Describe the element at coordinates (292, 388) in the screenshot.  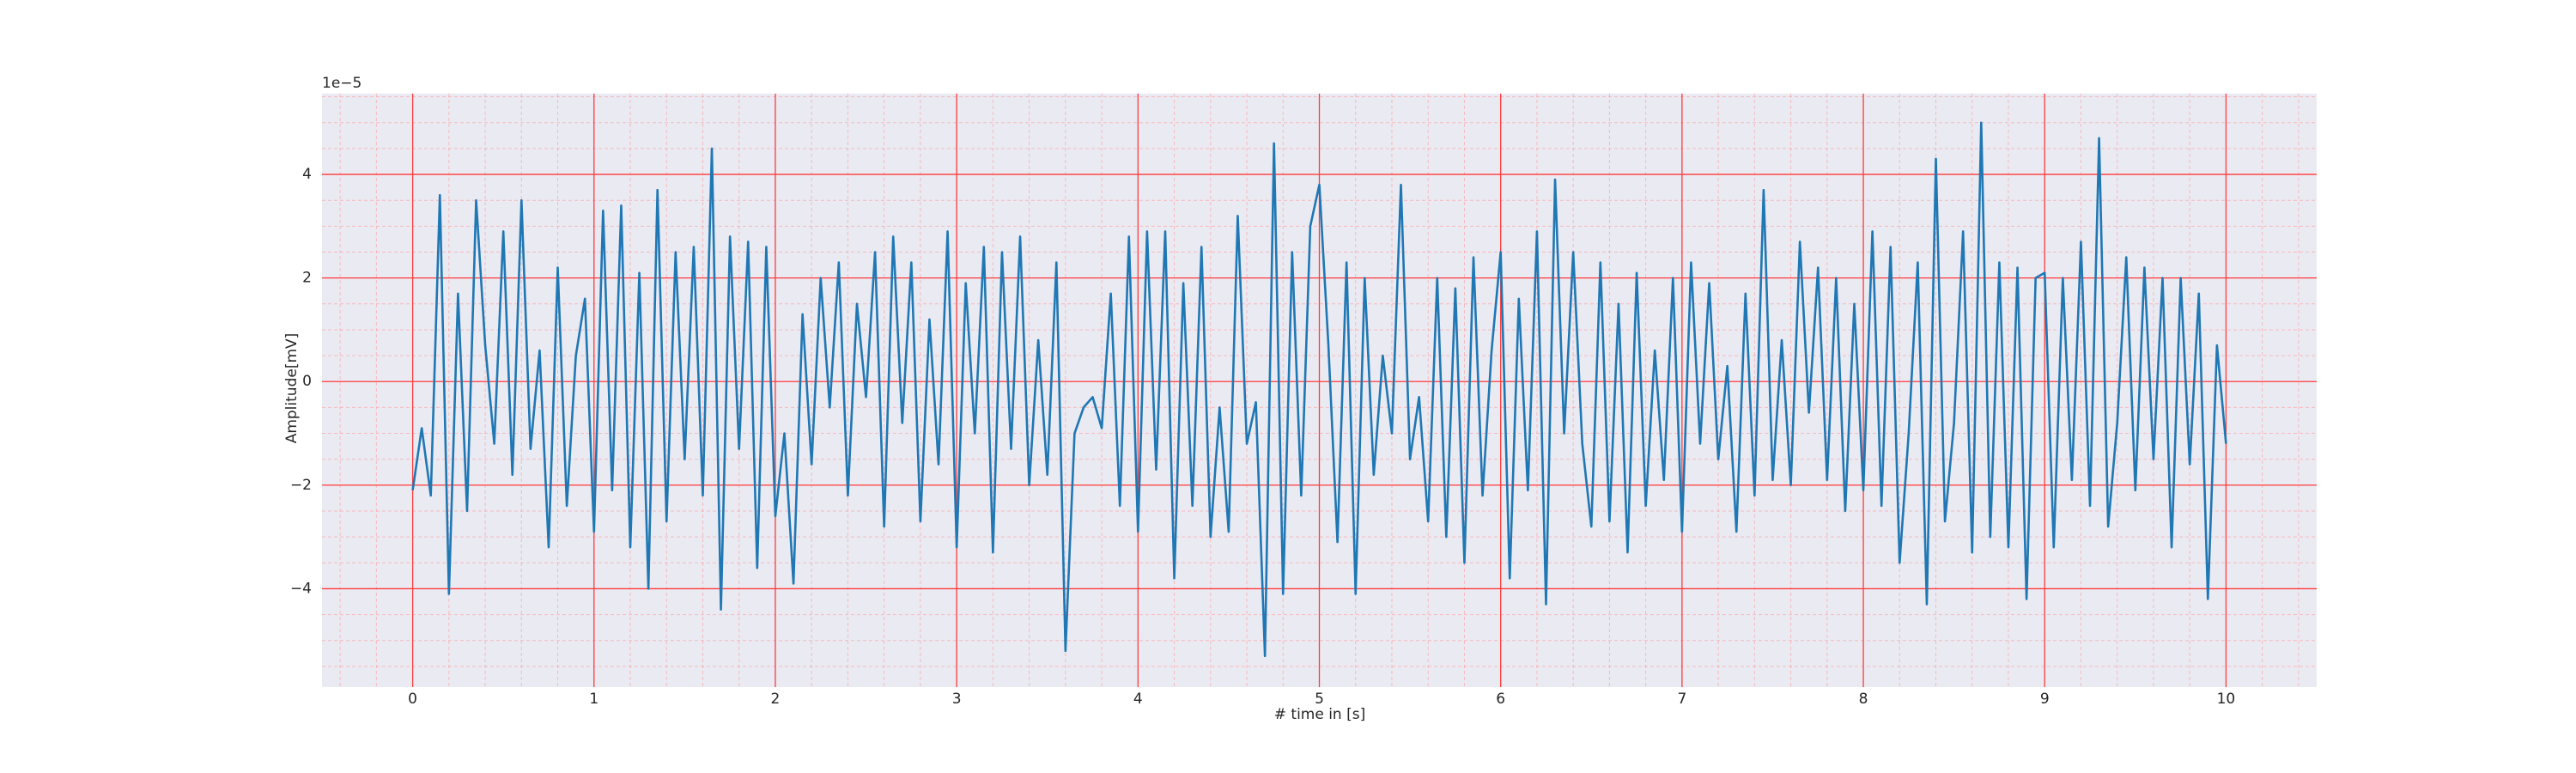
I see `y-axis-label: Amplitude[mV]` at that location.